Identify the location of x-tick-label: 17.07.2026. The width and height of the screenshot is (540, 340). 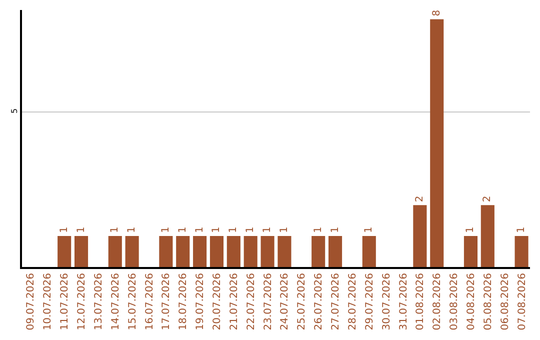
(166, 301).